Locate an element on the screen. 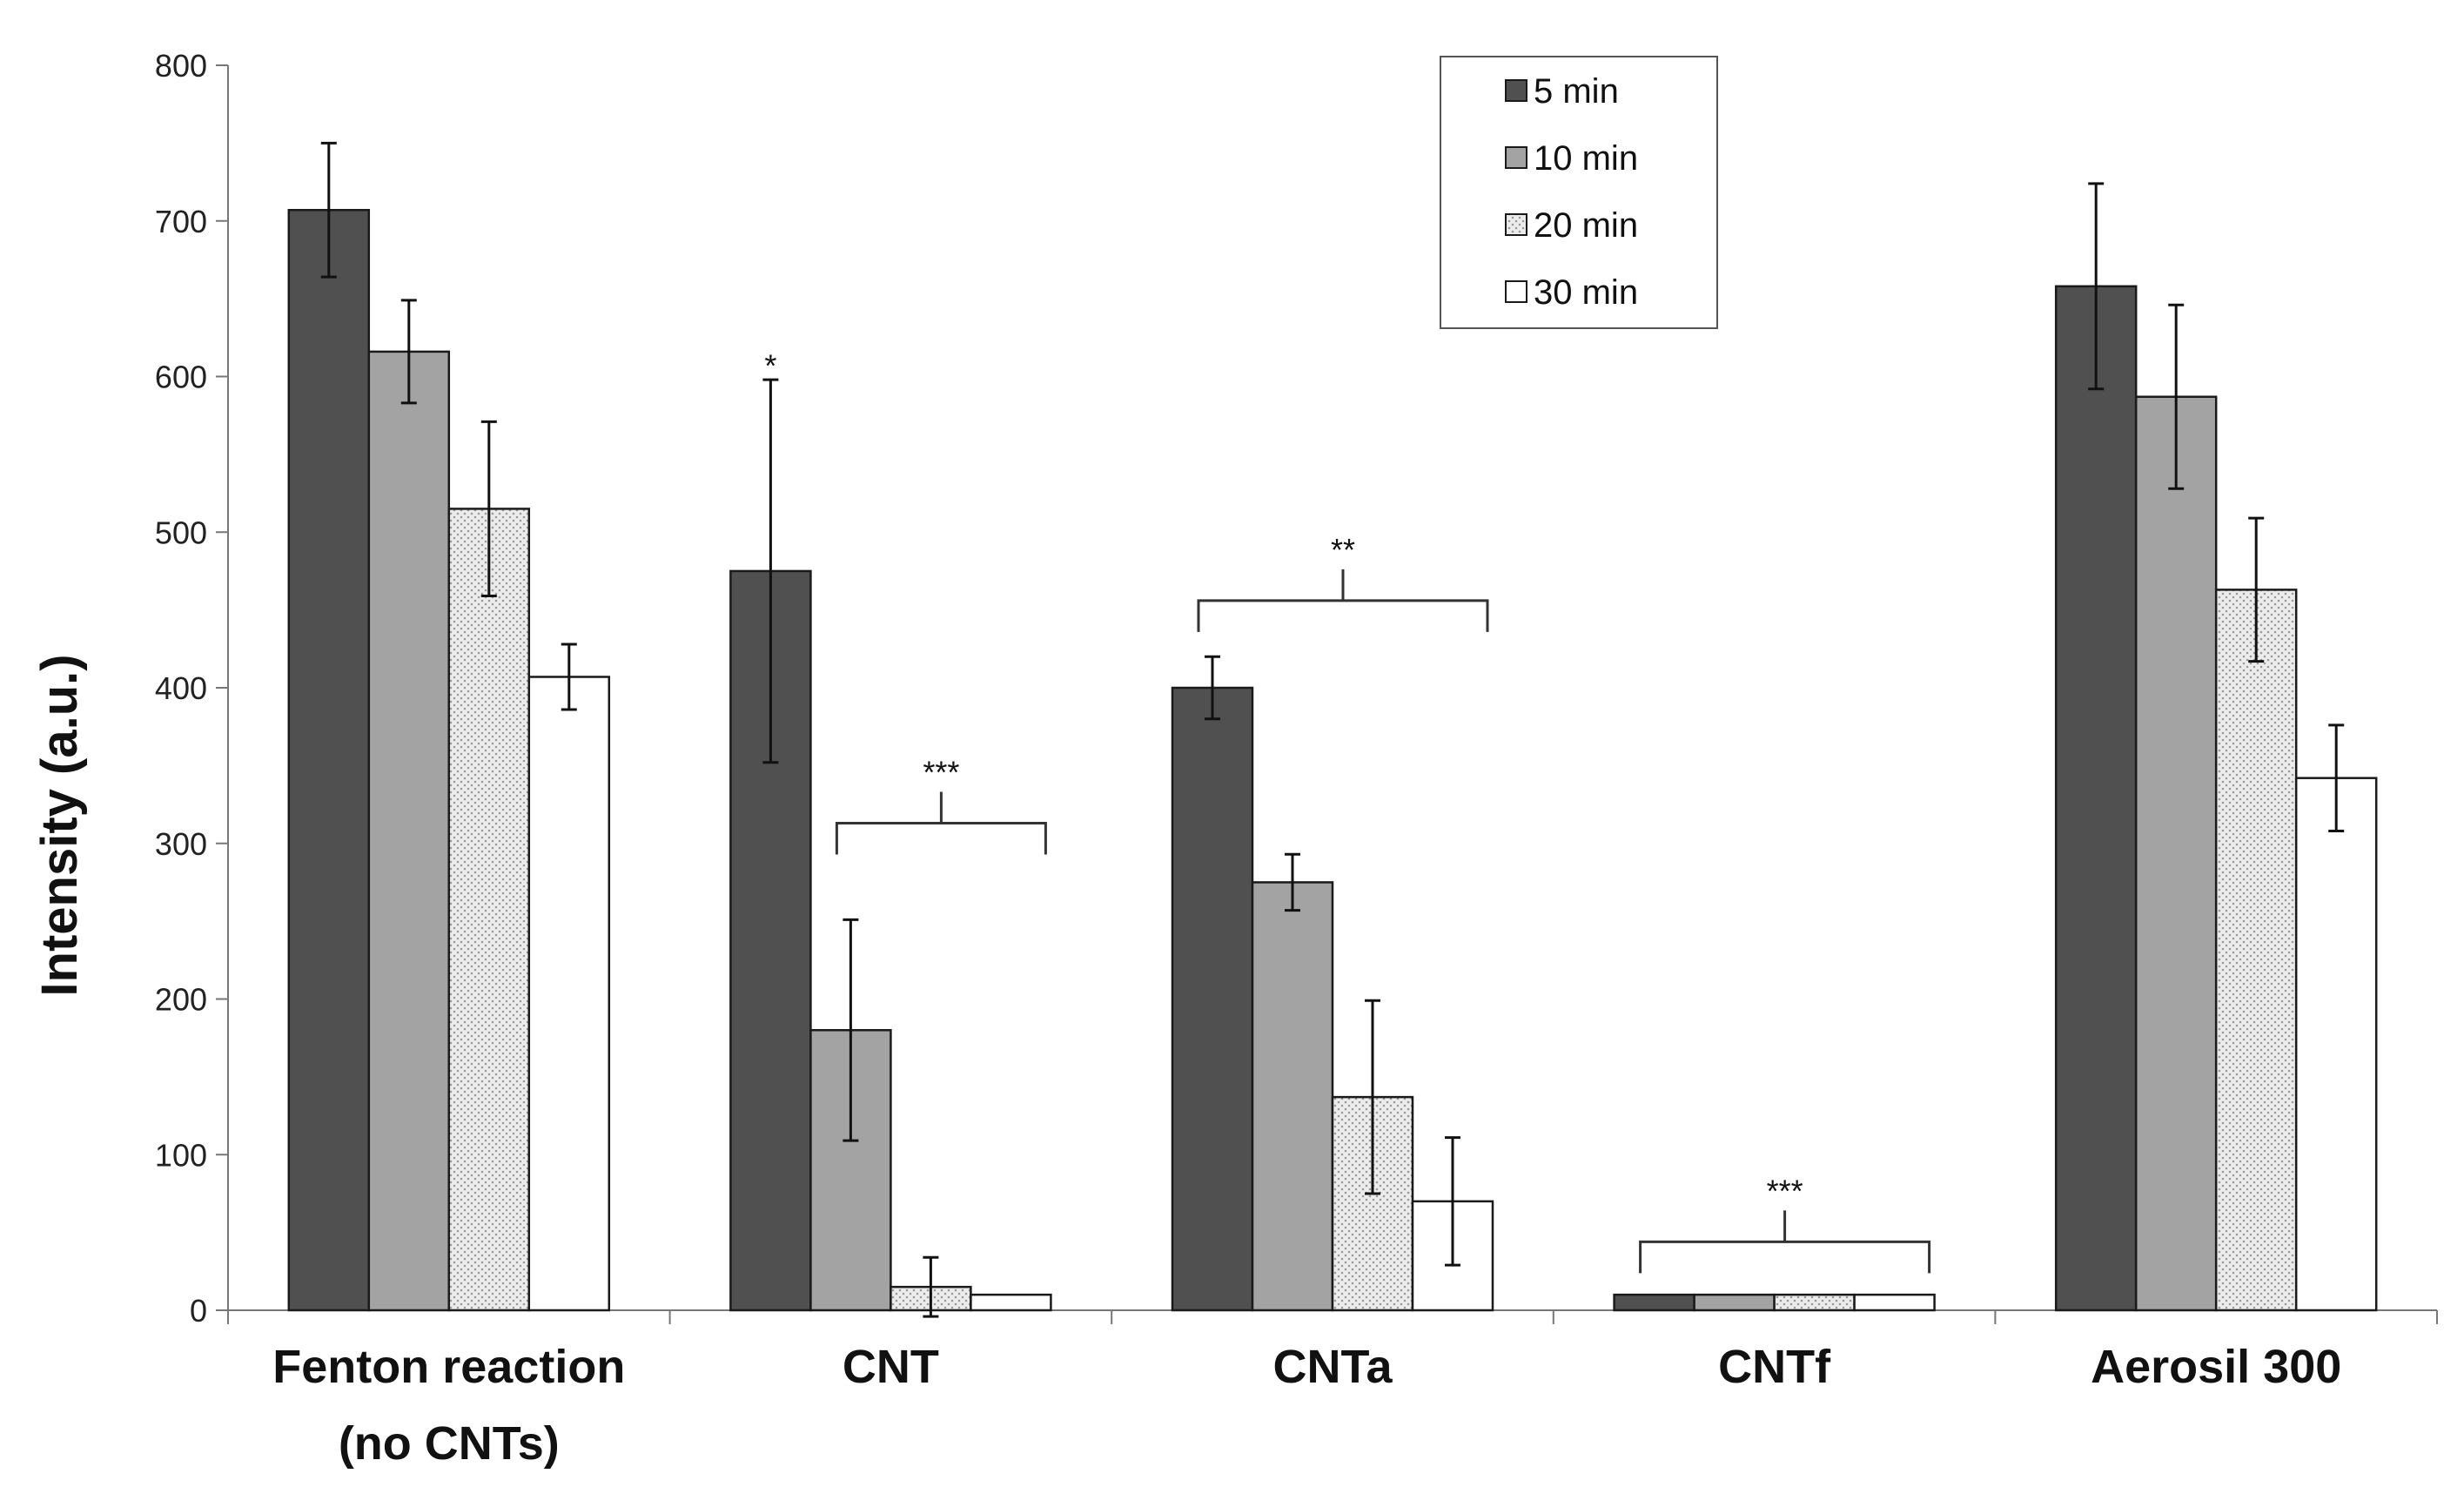  legend-label: 30 min is located at coordinates (1586, 292).